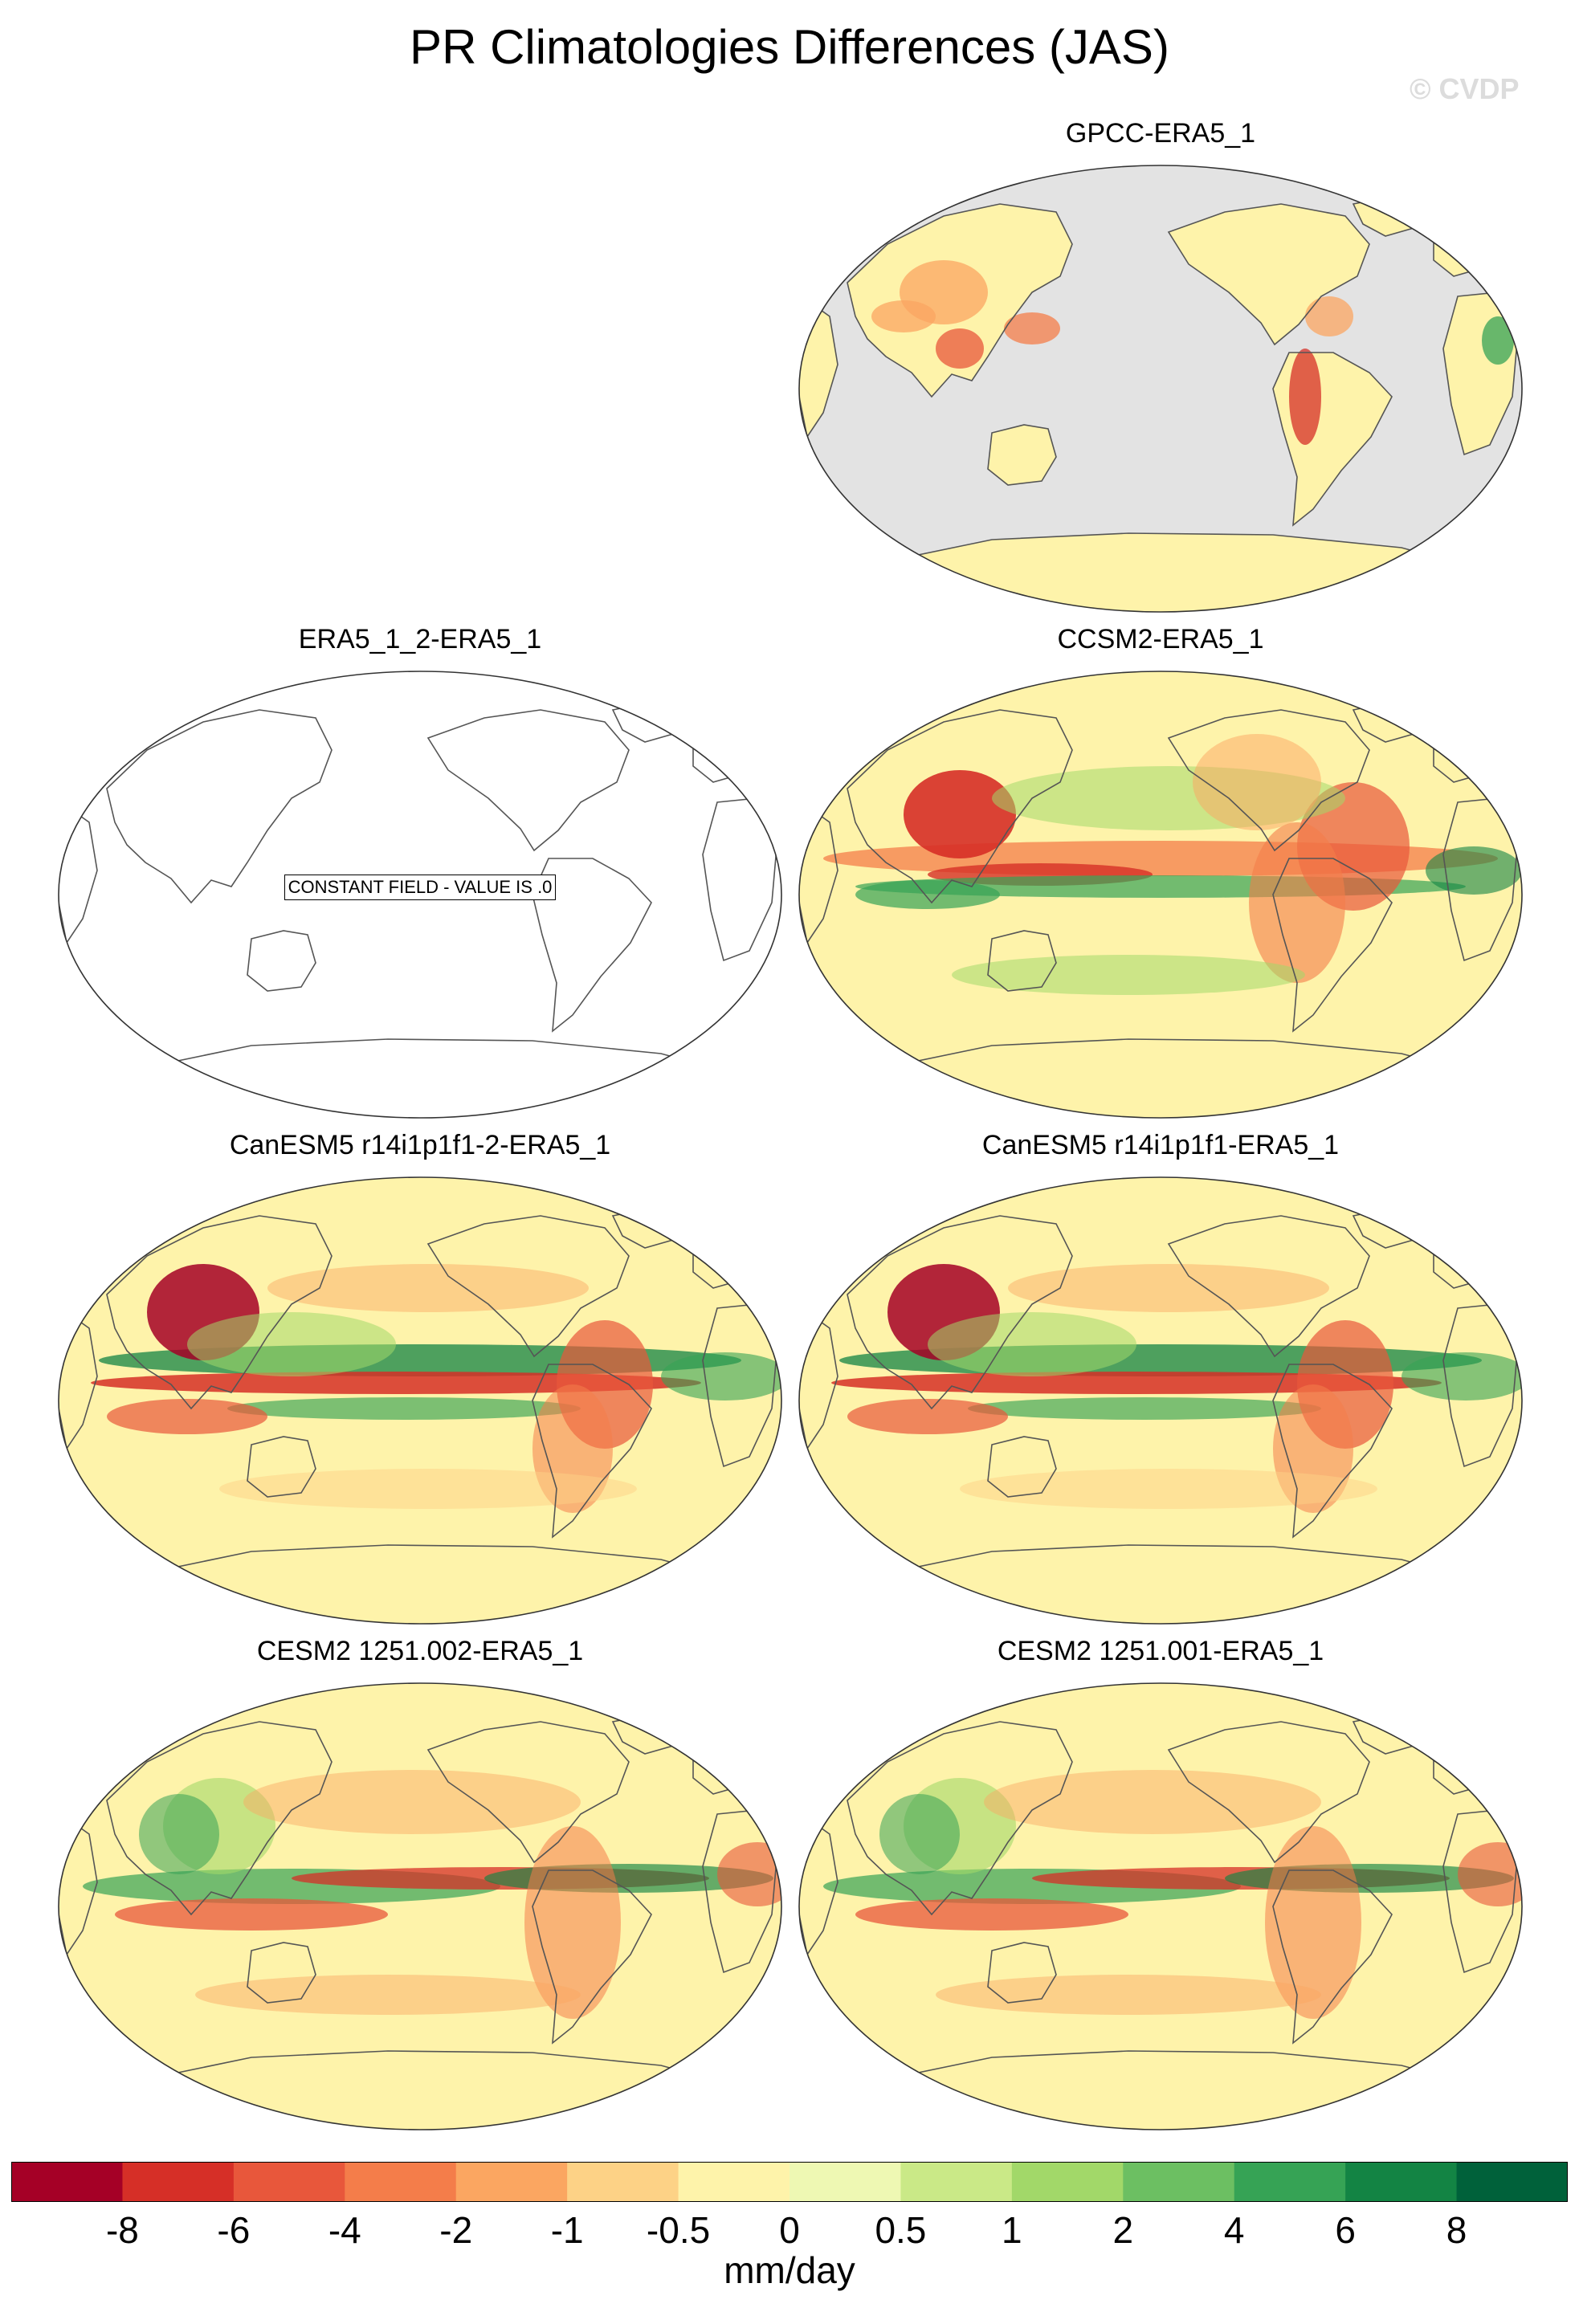 The height and width of the screenshot is (2324, 1579). I want to click on colorbar-tick-label: 8, so click(1456, 2230).